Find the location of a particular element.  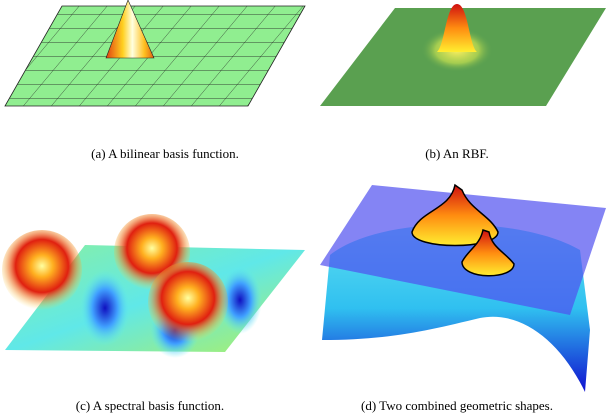

caption: (b) An RBF. is located at coordinates (457, 153).